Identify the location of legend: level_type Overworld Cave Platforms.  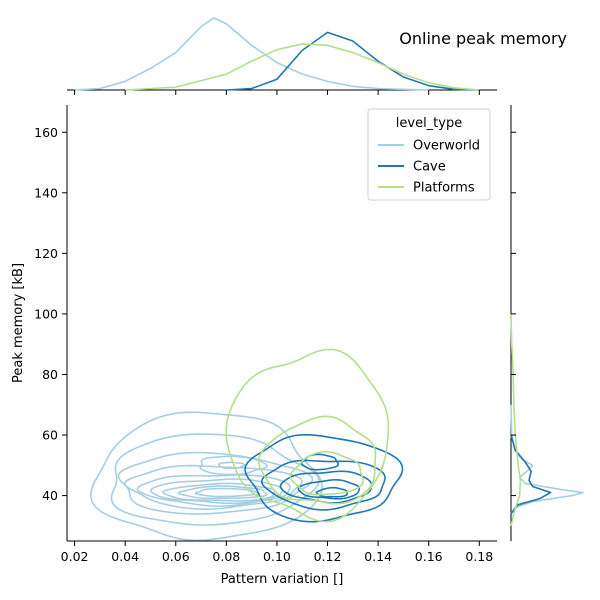
(429, 154).